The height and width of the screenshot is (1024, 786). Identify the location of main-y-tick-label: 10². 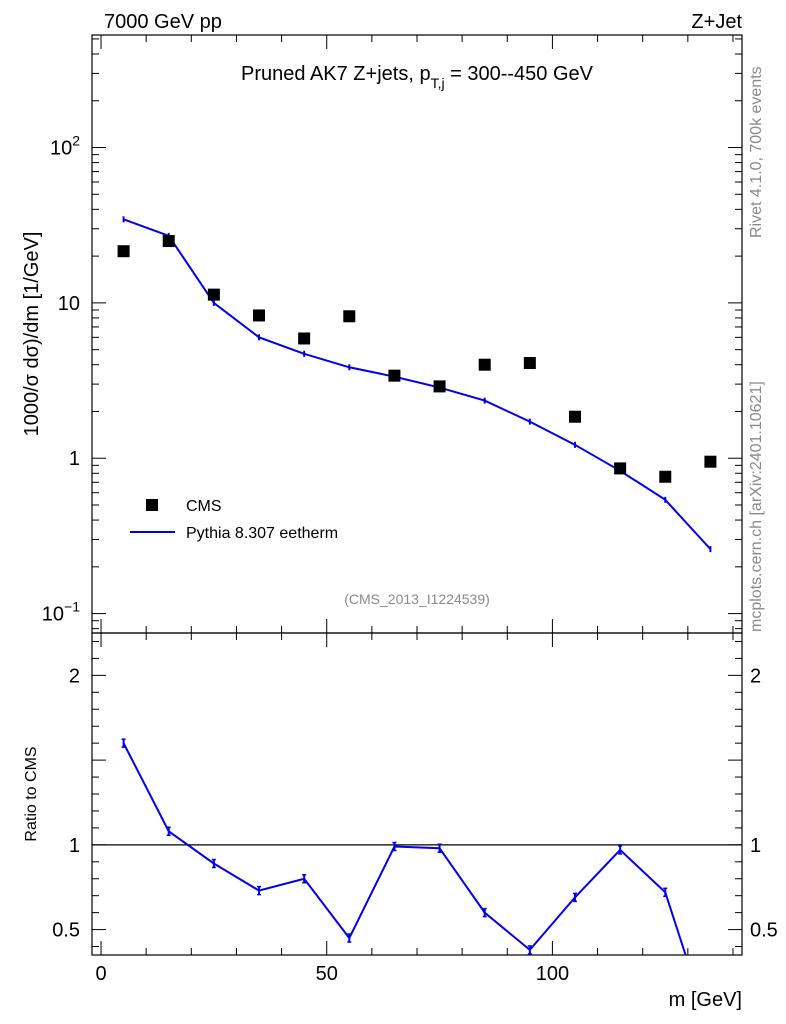
(65, 146).